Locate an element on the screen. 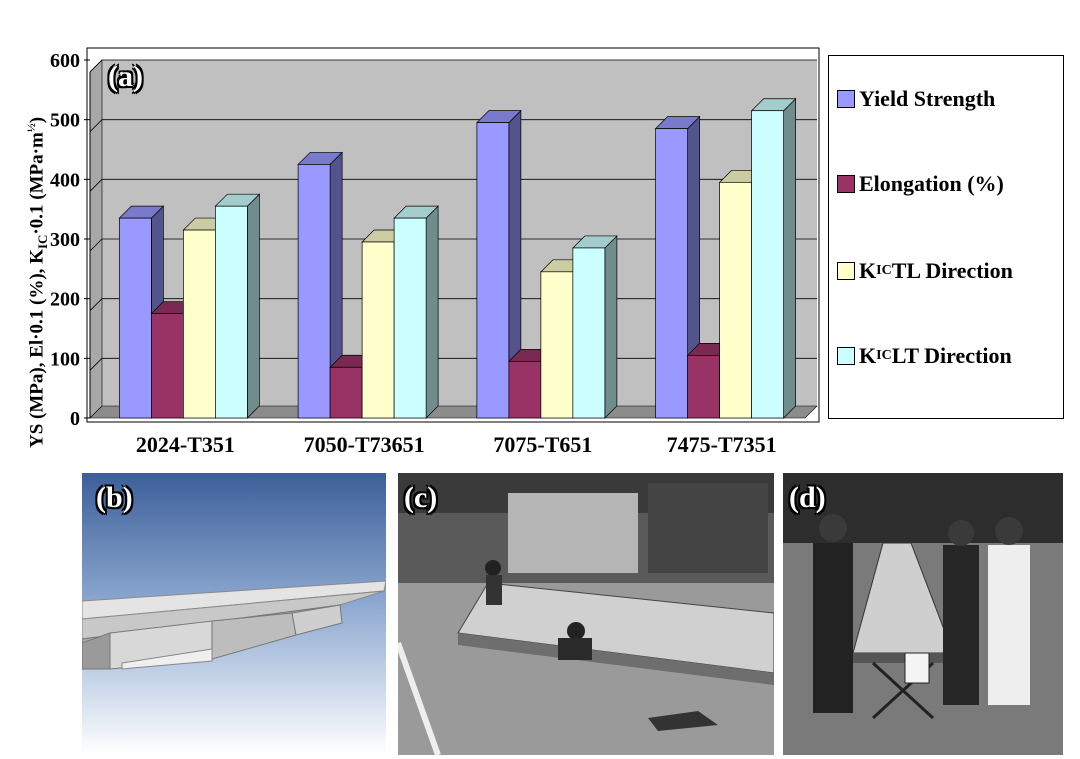 This screenshot has height=759, width=1080. legend-label-rest: LT Direction is located at coordinates (951, 355).